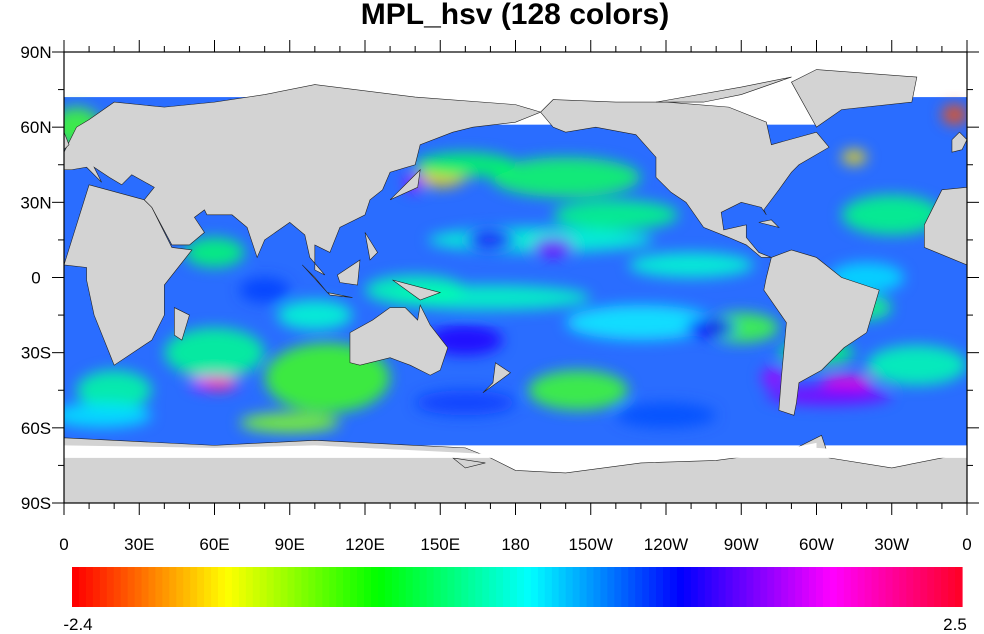 This screenshot has width=984, height=634. I want to click on lon-tick-label: 120E, so click(365, 544).